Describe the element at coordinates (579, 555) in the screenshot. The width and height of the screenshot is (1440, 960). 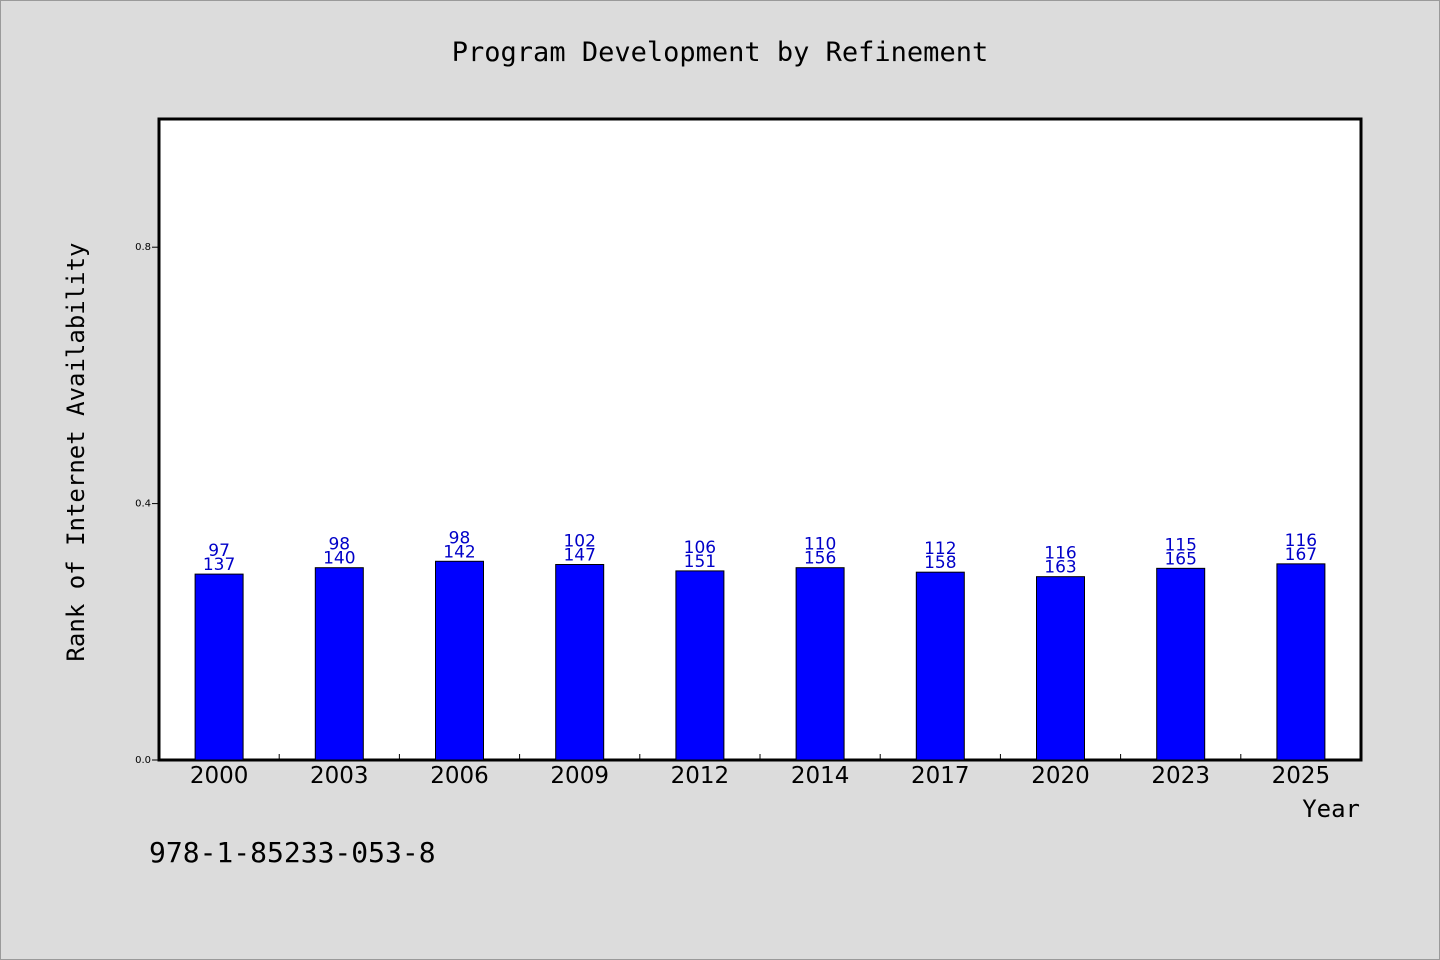
I see `bar-label-bottom: 147` at that location.